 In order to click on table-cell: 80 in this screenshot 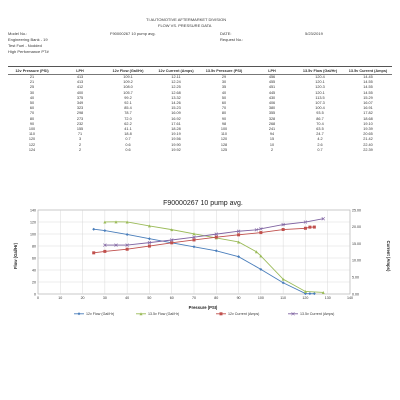, I will do `click(224, 113)`.